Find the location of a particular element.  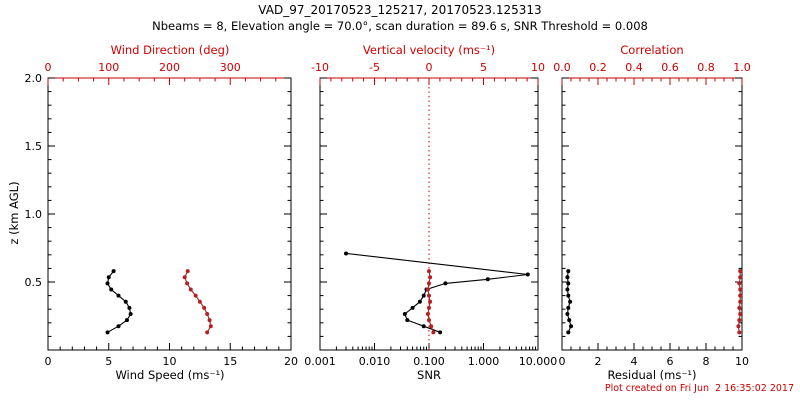

svg-text: 0.0 is located at coordinates (562, 67).